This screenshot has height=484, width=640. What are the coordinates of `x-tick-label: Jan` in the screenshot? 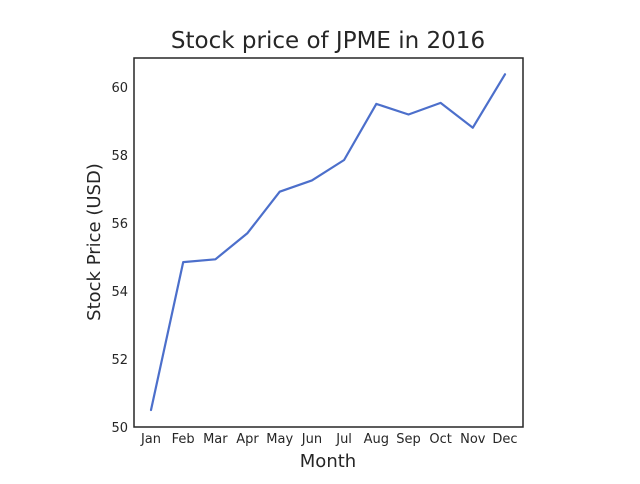 It's located at (150, 439).